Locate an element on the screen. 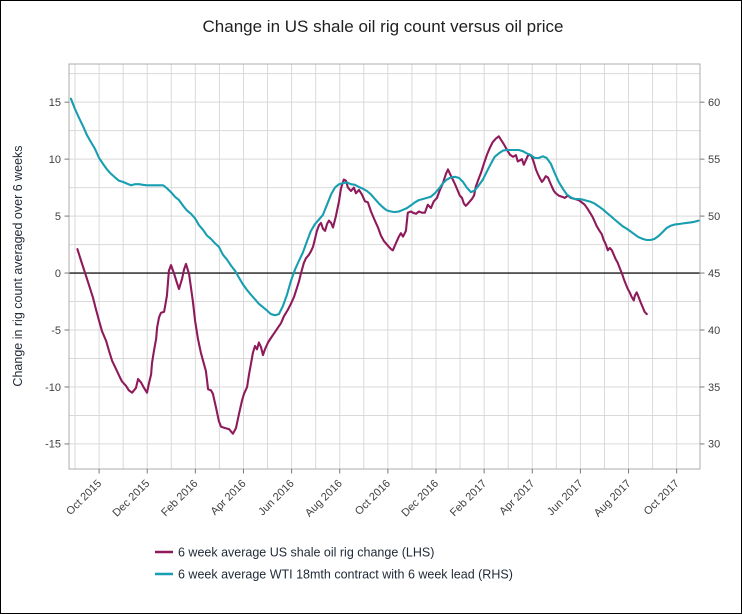  x-tick-label: Aug 2016 is located at coordinates (324, 499).